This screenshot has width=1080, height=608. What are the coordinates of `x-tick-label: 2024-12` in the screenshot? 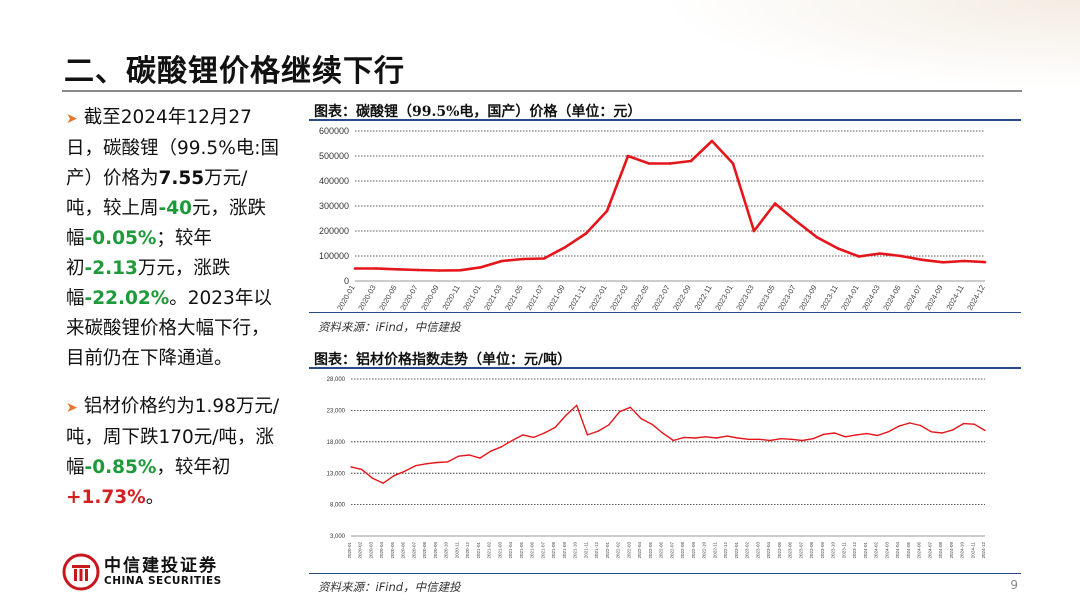 It's located at (976, 298).